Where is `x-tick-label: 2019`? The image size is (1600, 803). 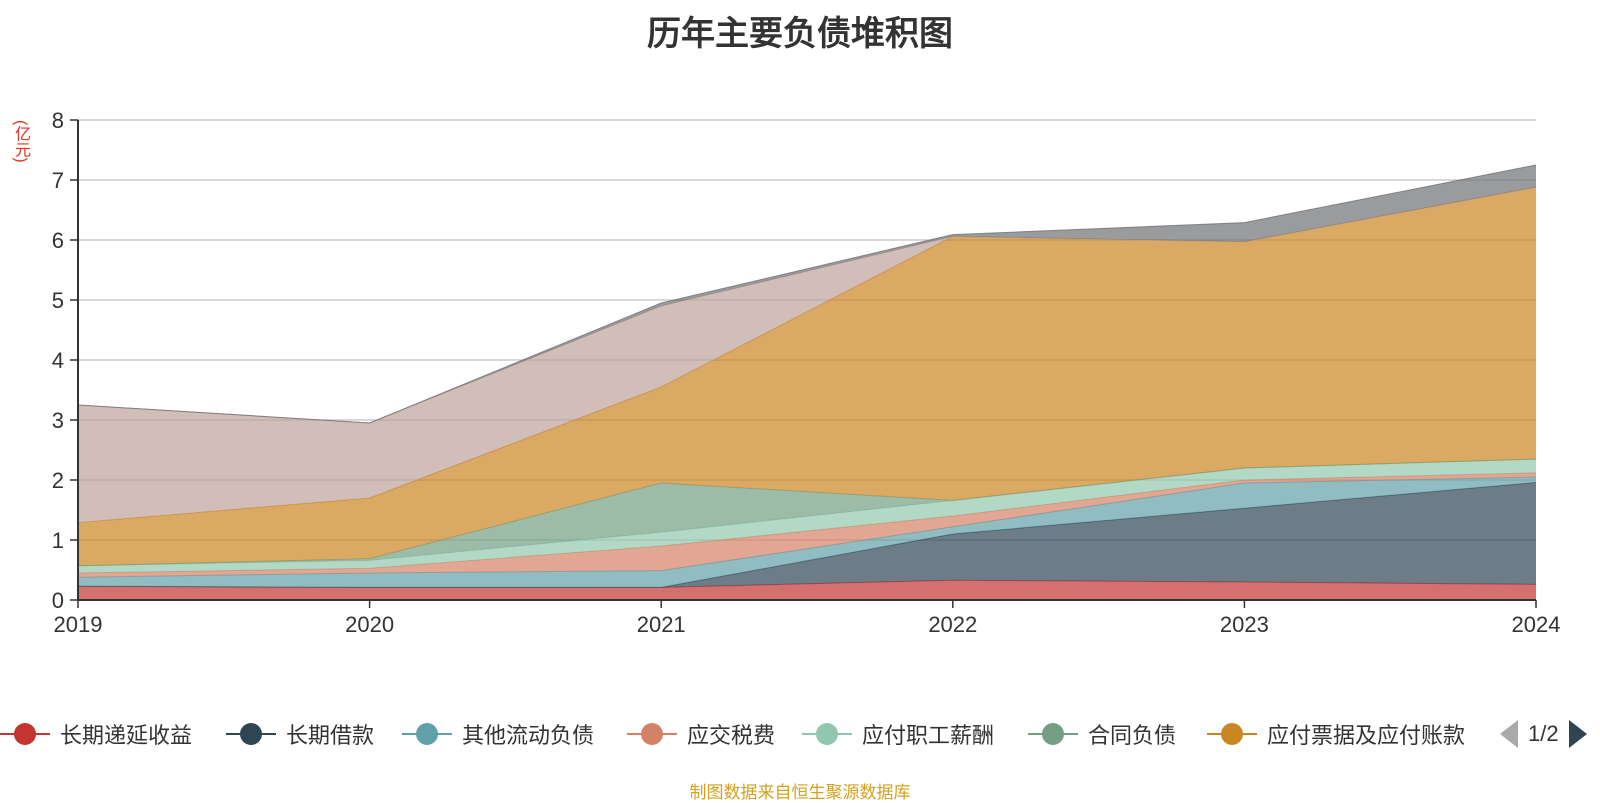
x-tick-label: 2019 is located at coordinates (78, 624).